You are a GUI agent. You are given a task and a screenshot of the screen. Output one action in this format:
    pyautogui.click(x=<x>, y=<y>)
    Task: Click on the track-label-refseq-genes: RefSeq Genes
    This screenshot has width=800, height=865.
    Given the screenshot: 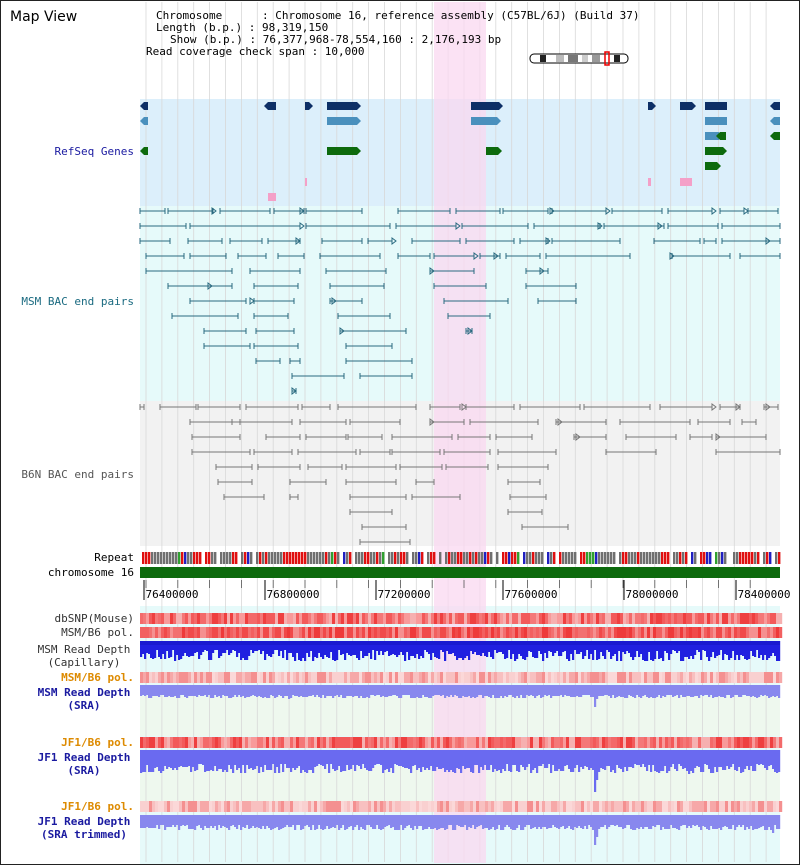 What is the action you would take?
    pyautogui.click(x=94, y=151)
    